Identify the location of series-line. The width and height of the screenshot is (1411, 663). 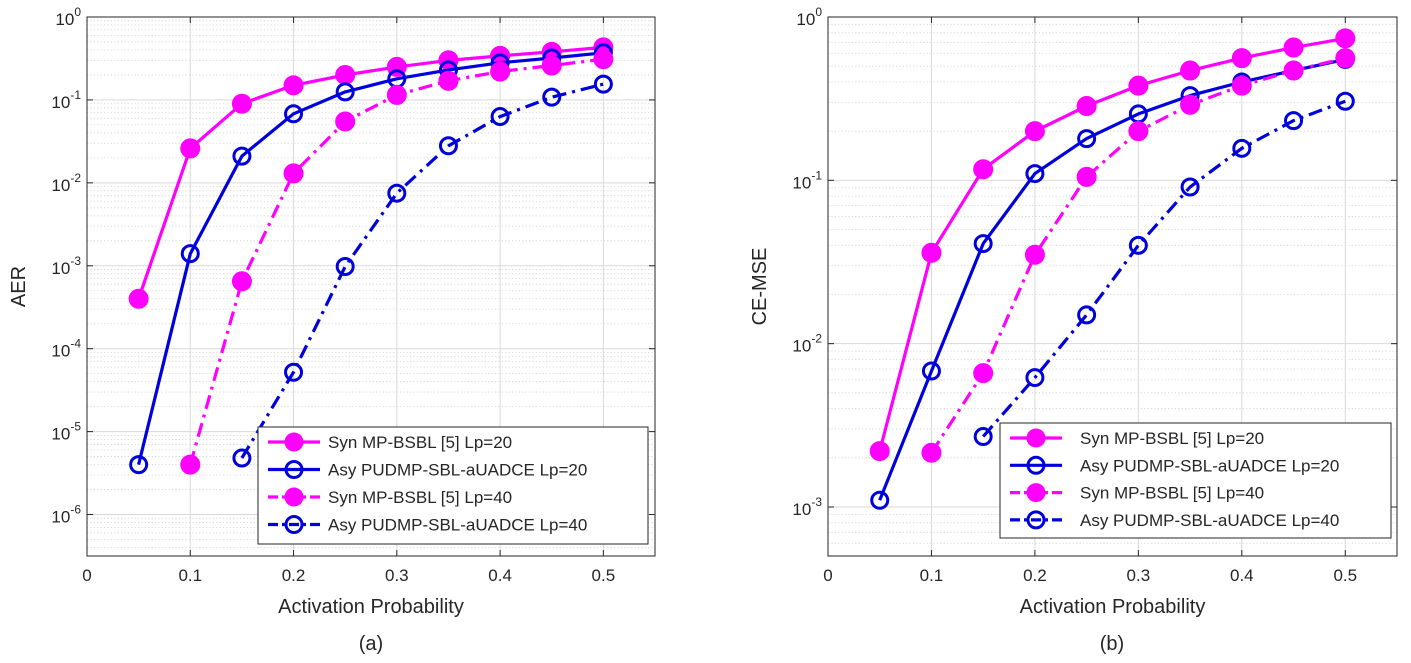
(370, 172).